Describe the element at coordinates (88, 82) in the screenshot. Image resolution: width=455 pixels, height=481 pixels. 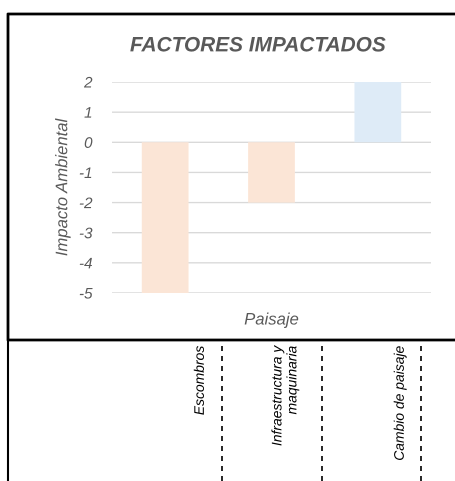
I see `y-tick-label: 2` at that location.